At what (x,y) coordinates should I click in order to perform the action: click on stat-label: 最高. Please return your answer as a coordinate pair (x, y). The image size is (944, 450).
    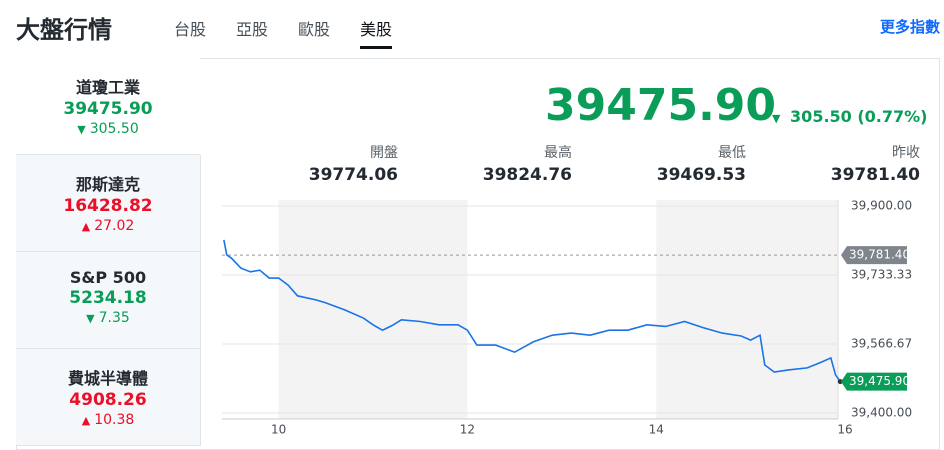
    Looking at the image, I should click on (558, 153).